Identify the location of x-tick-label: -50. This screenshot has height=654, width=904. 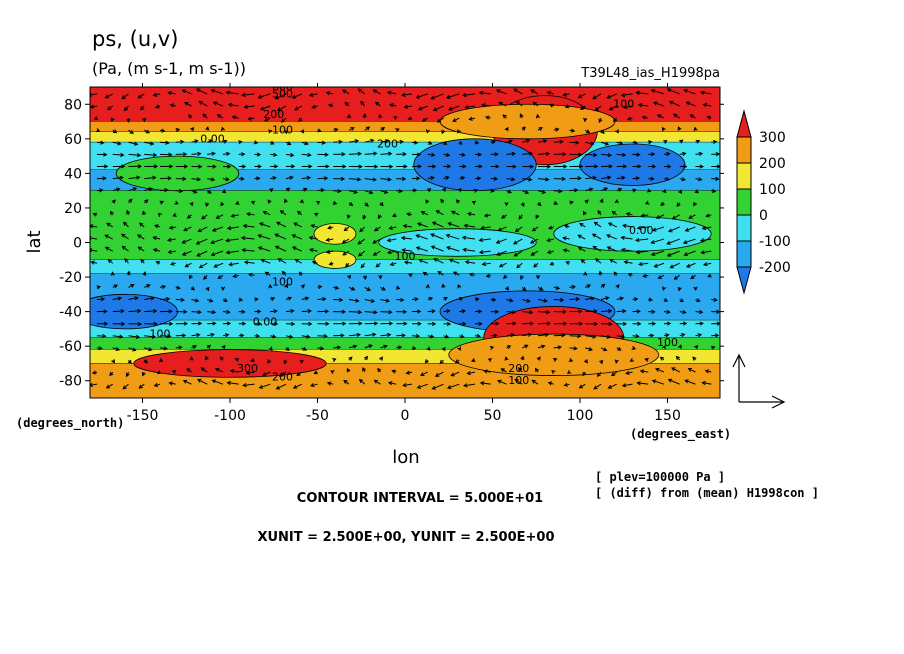
(317, 416).